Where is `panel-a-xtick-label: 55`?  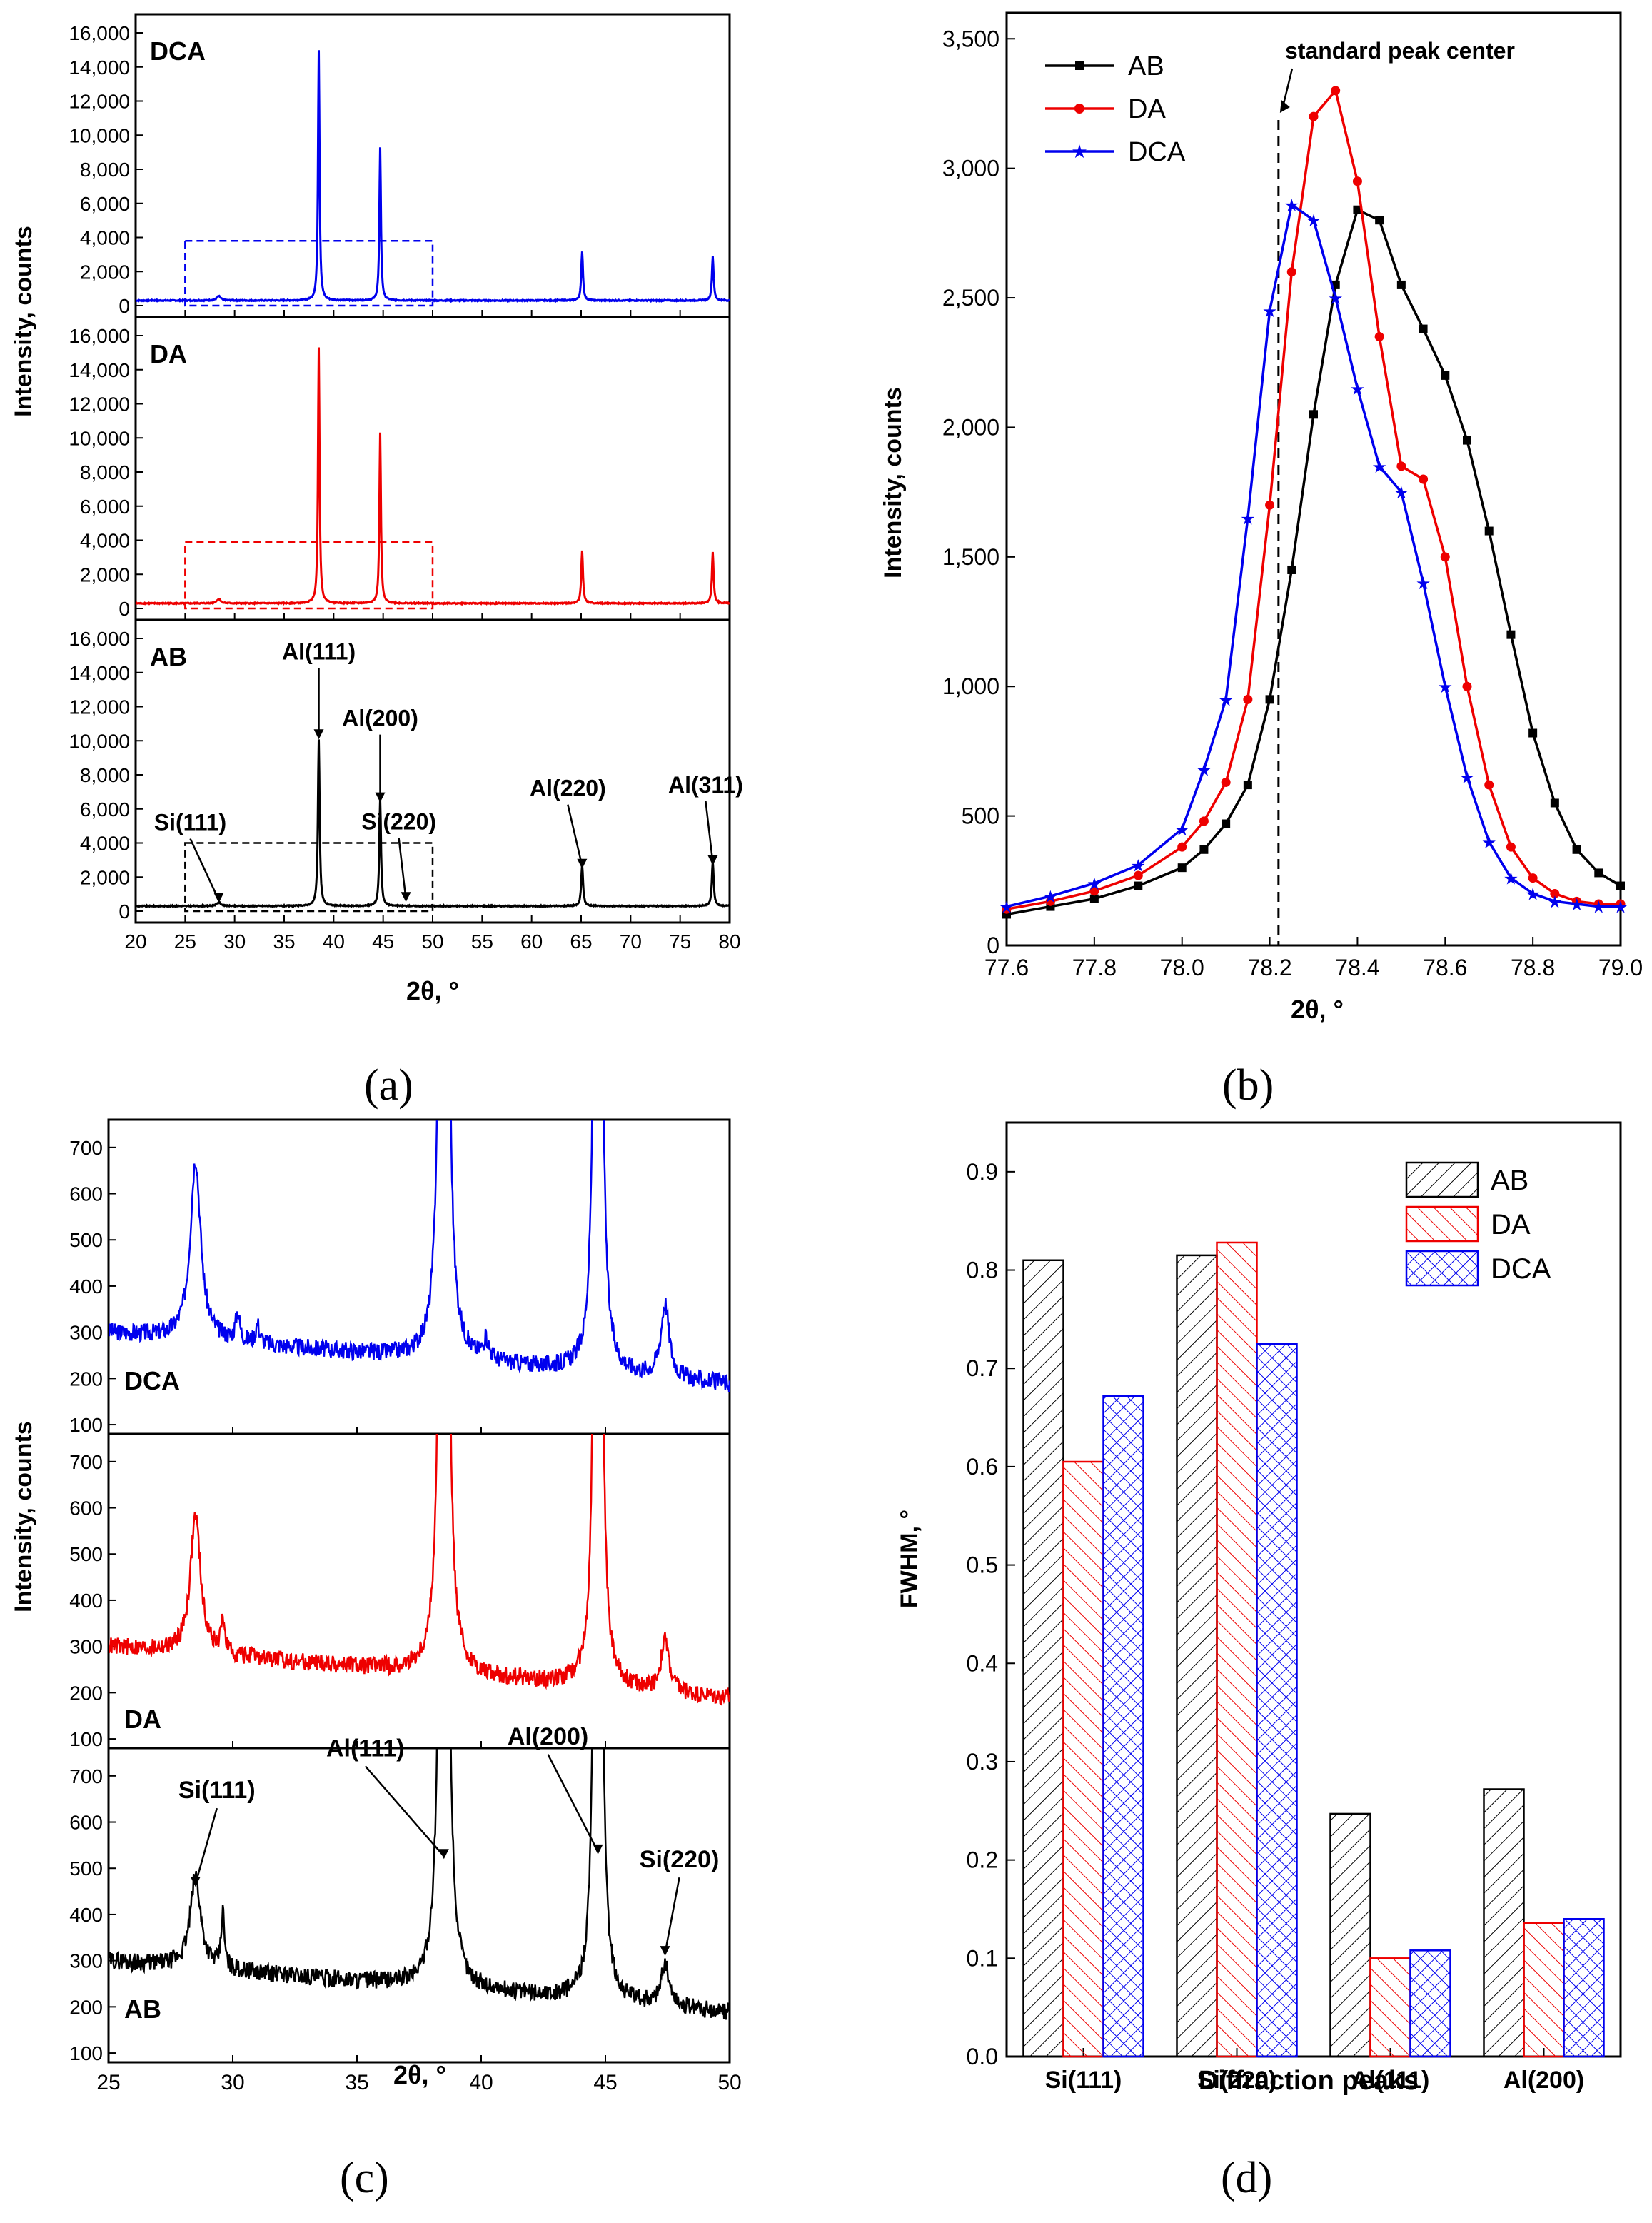
panel-a-xtick-label: 55 is located at coordinates (482, 941).